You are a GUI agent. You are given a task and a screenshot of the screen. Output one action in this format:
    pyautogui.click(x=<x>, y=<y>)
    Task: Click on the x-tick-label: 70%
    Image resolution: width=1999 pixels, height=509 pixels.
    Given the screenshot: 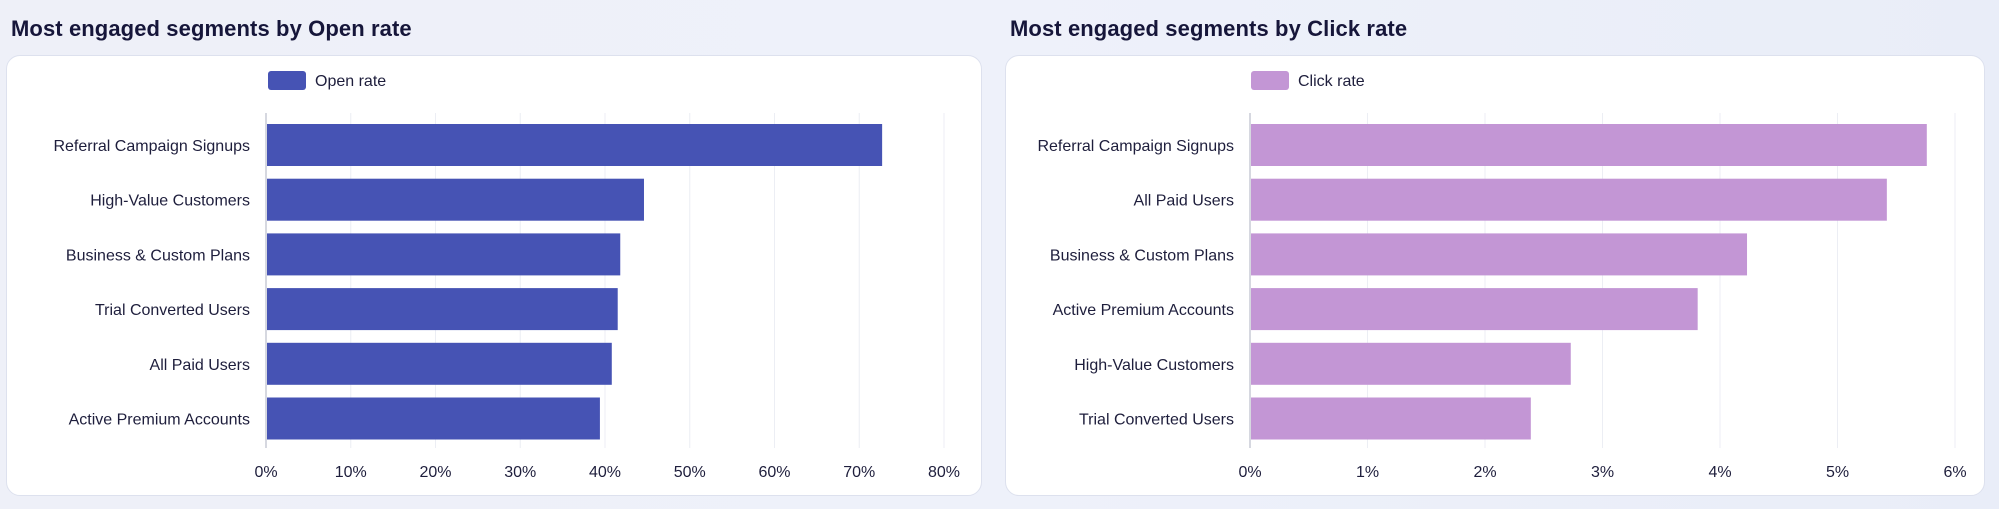 What is the action you would take?
    pyautogui.click(x=859, y=472)
    